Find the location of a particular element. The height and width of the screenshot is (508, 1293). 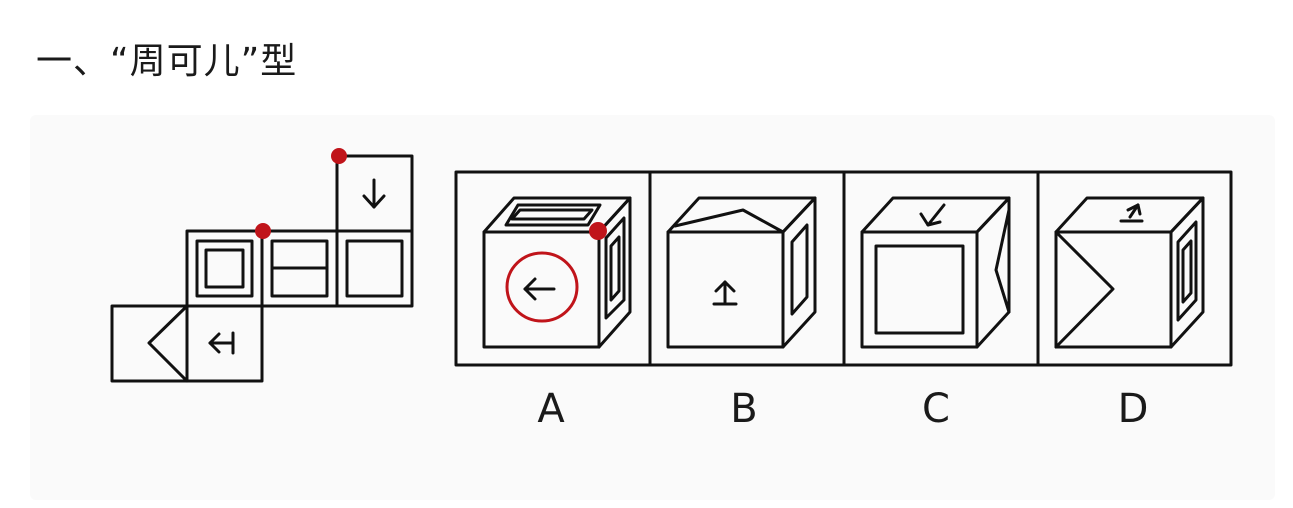

square-icon is located at coordinates (374, 268).